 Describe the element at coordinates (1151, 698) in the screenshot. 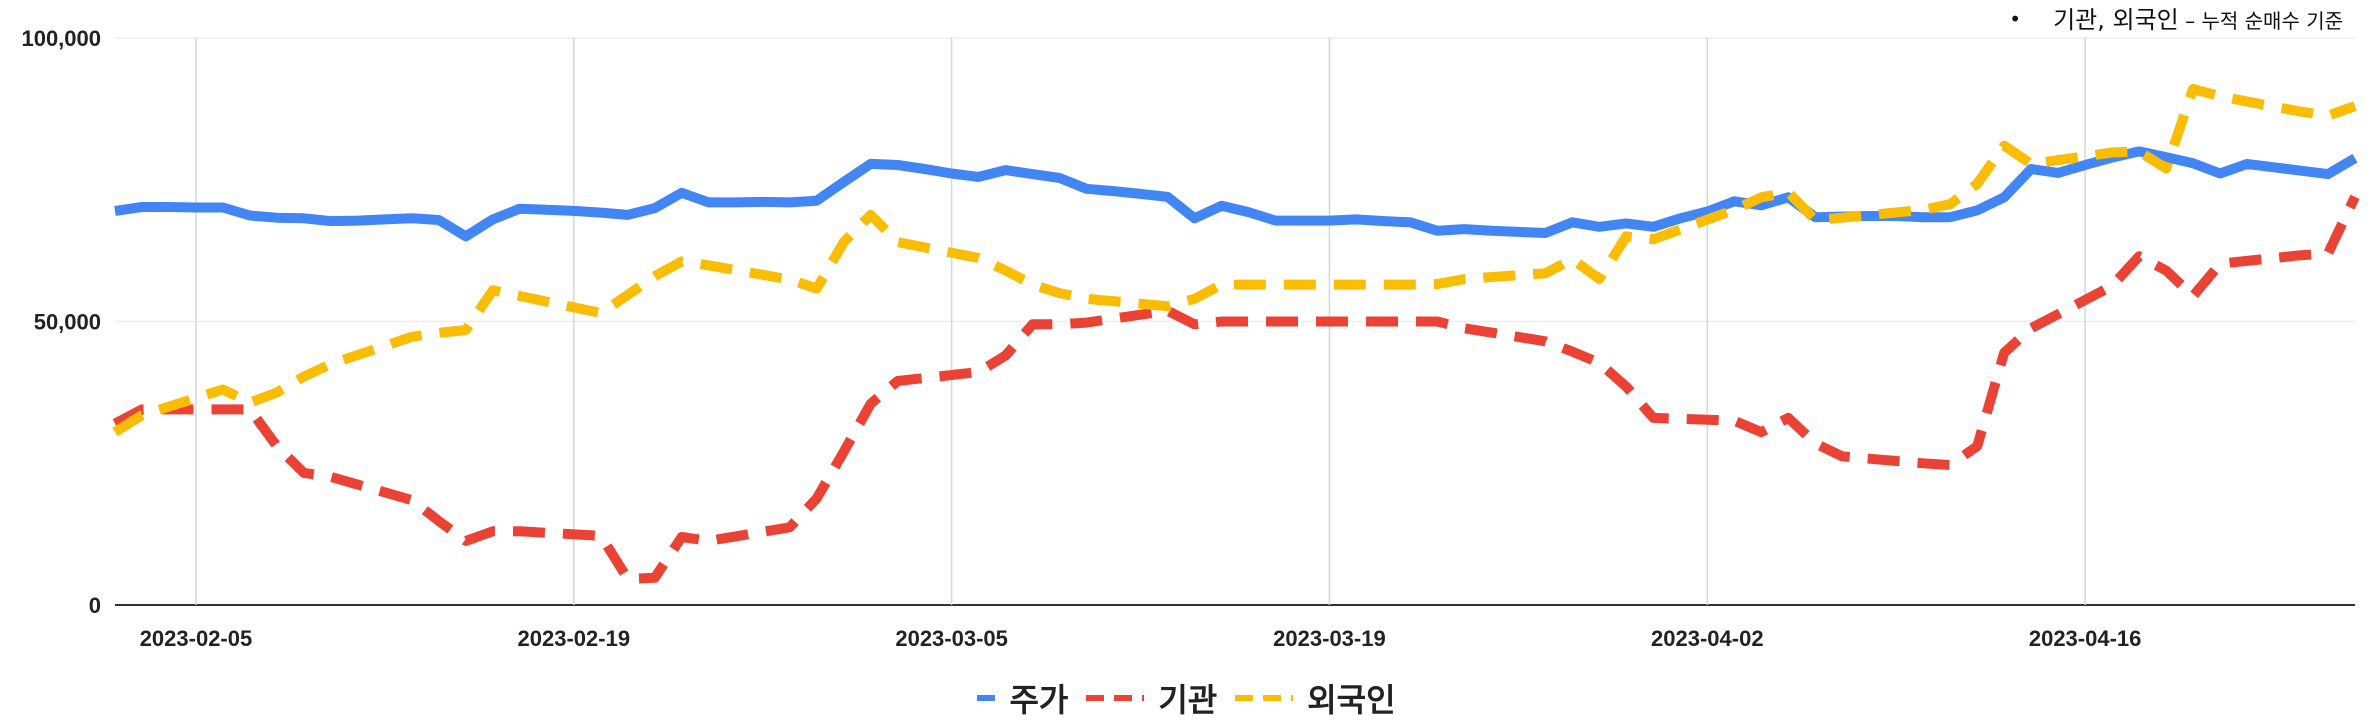

I see `legend-item: 기관` at that location.